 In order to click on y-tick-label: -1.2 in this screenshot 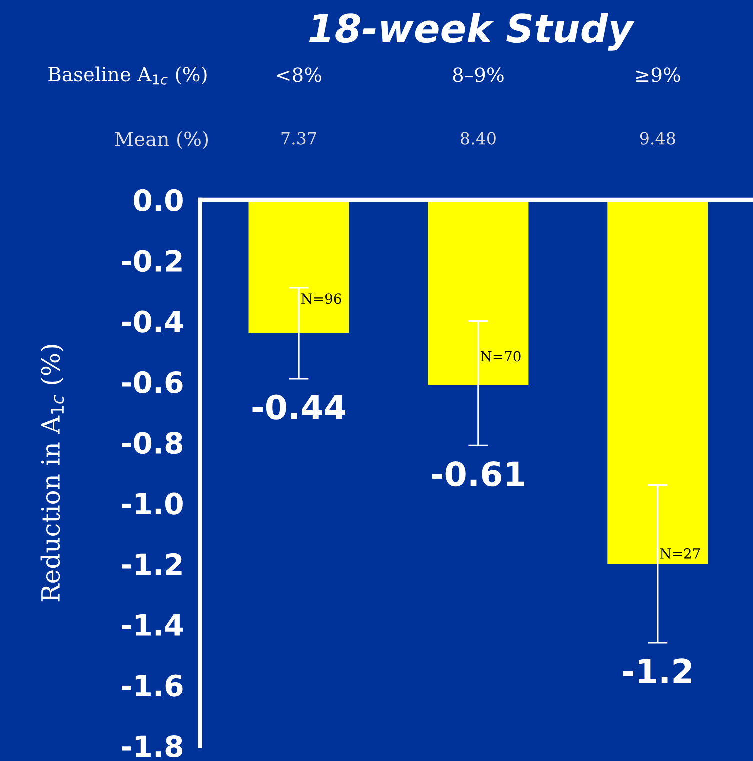, I will do `click(152, 564)`.